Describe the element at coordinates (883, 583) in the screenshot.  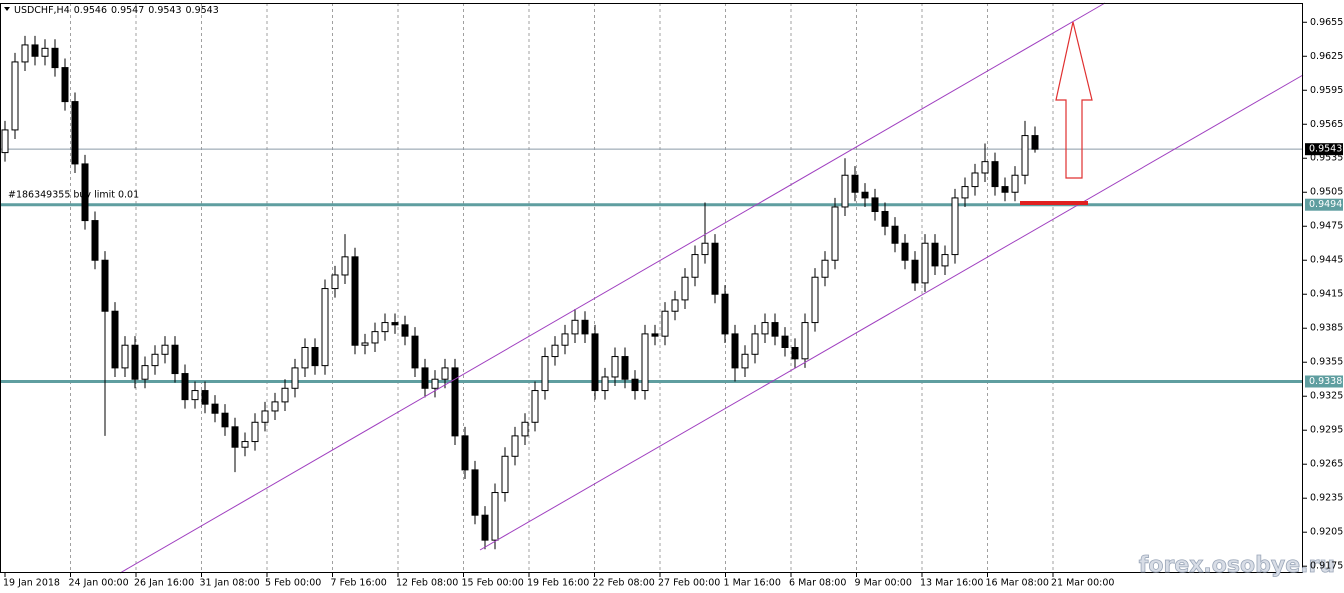
I see `x-tick-label: 9 Mar 00:00` at that location.